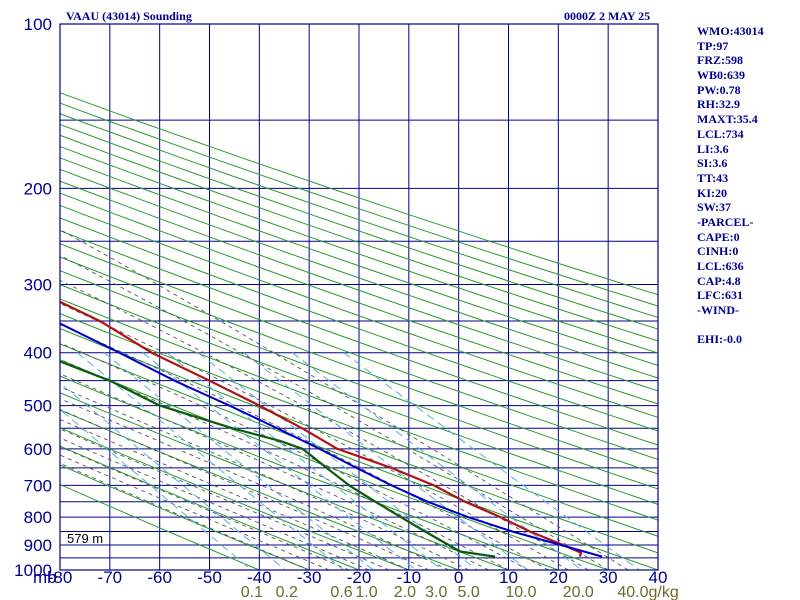 This screenshot has width=800, height=600. I want to click on index-item: TT:43, so click(713, 177).